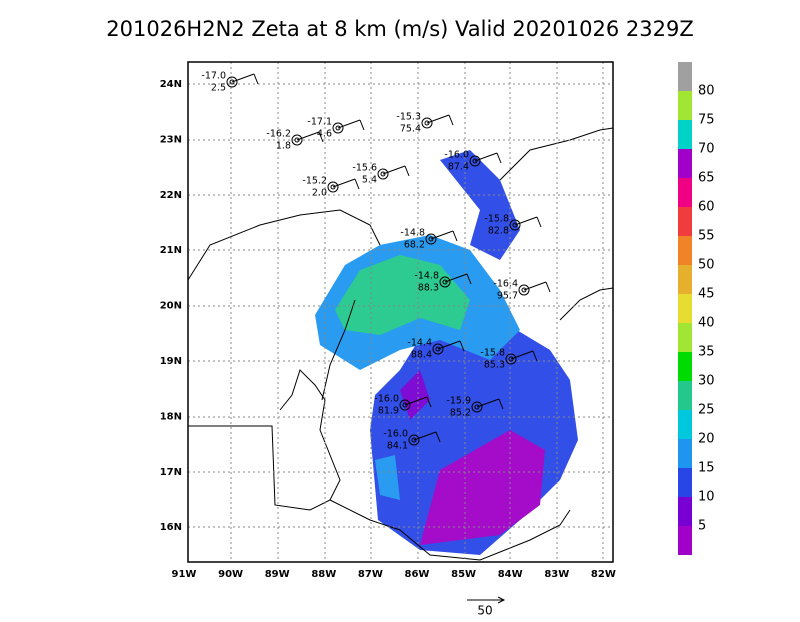 Image resolution: width=800 pixels, height=622 pixels. What do you see at coordinates (702, 526) in the screenshot?
I see `colorbar-label: 5` at bounding box center [702, 526].